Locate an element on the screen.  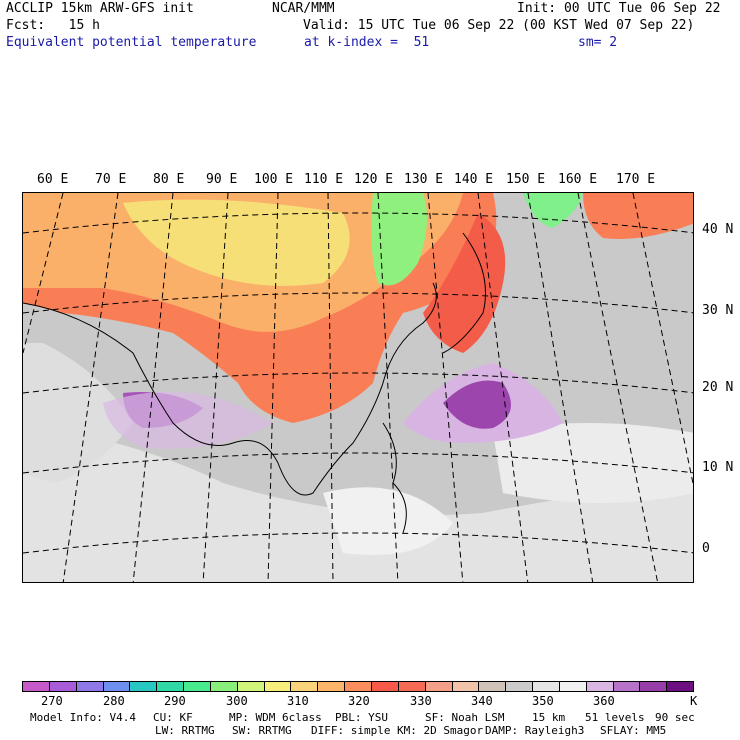
footer-sflay: SFLAY: MM5 is located at coordinates (633, 730).